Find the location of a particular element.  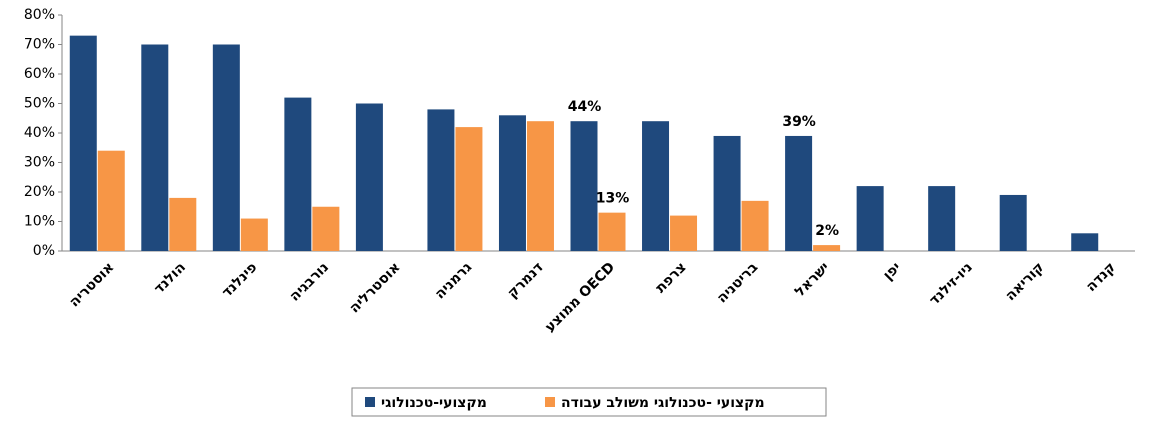

y-tick-label: 80% is located at coordinates (39, 15).